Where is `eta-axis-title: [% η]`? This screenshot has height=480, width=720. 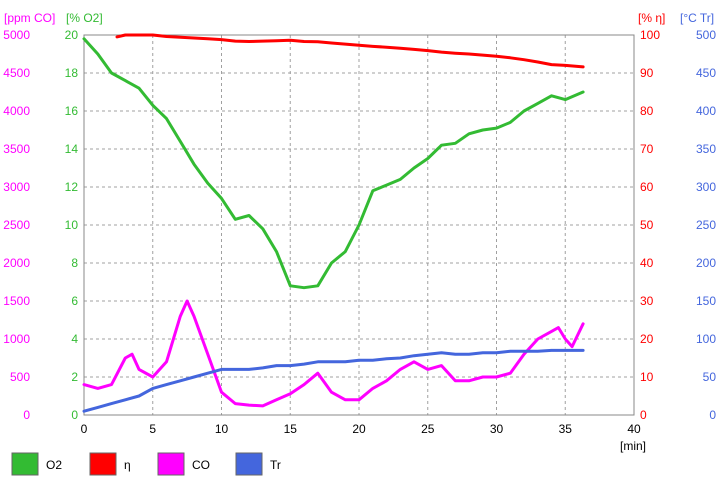 eta-axis-title: [% η] is located at coordinates (651, 18).